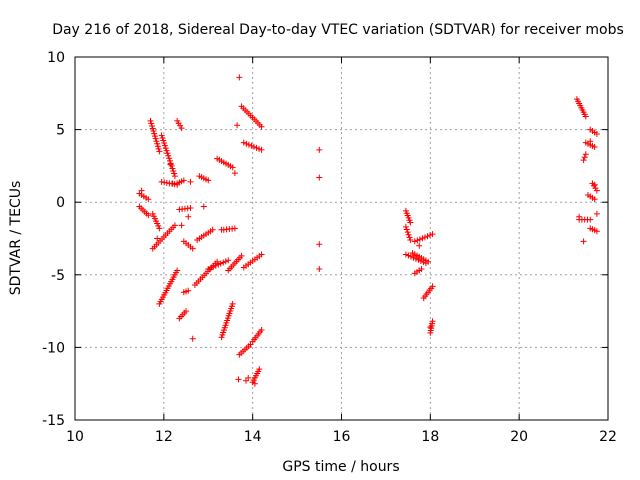  Describe the element at coordinates (340, 467) in the screenshot. I see `x-axis-label: GPS time / hours` at that location.